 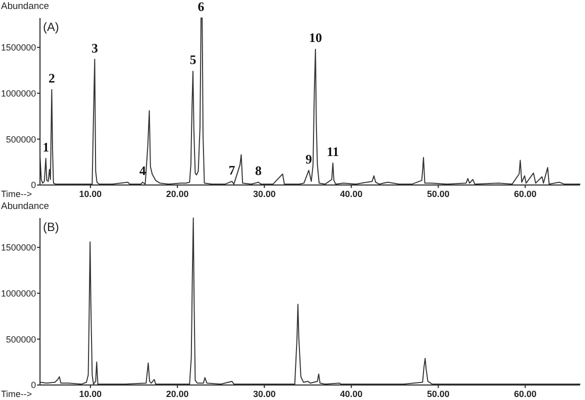 I want to click on annotation: 11, so click(x=333, y=151).